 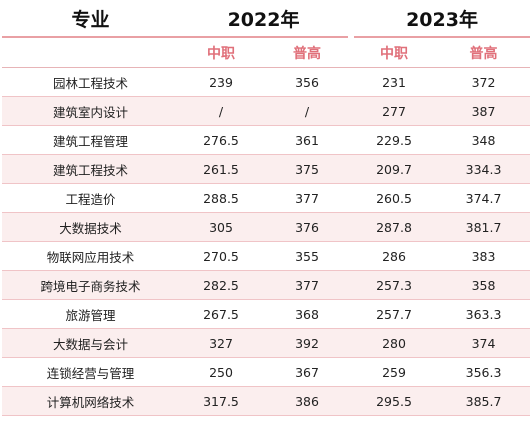 What do you see at coordinates (90, 19) in the screenshot?
I see `major-header: 专业` at bounding box center [90, 19].